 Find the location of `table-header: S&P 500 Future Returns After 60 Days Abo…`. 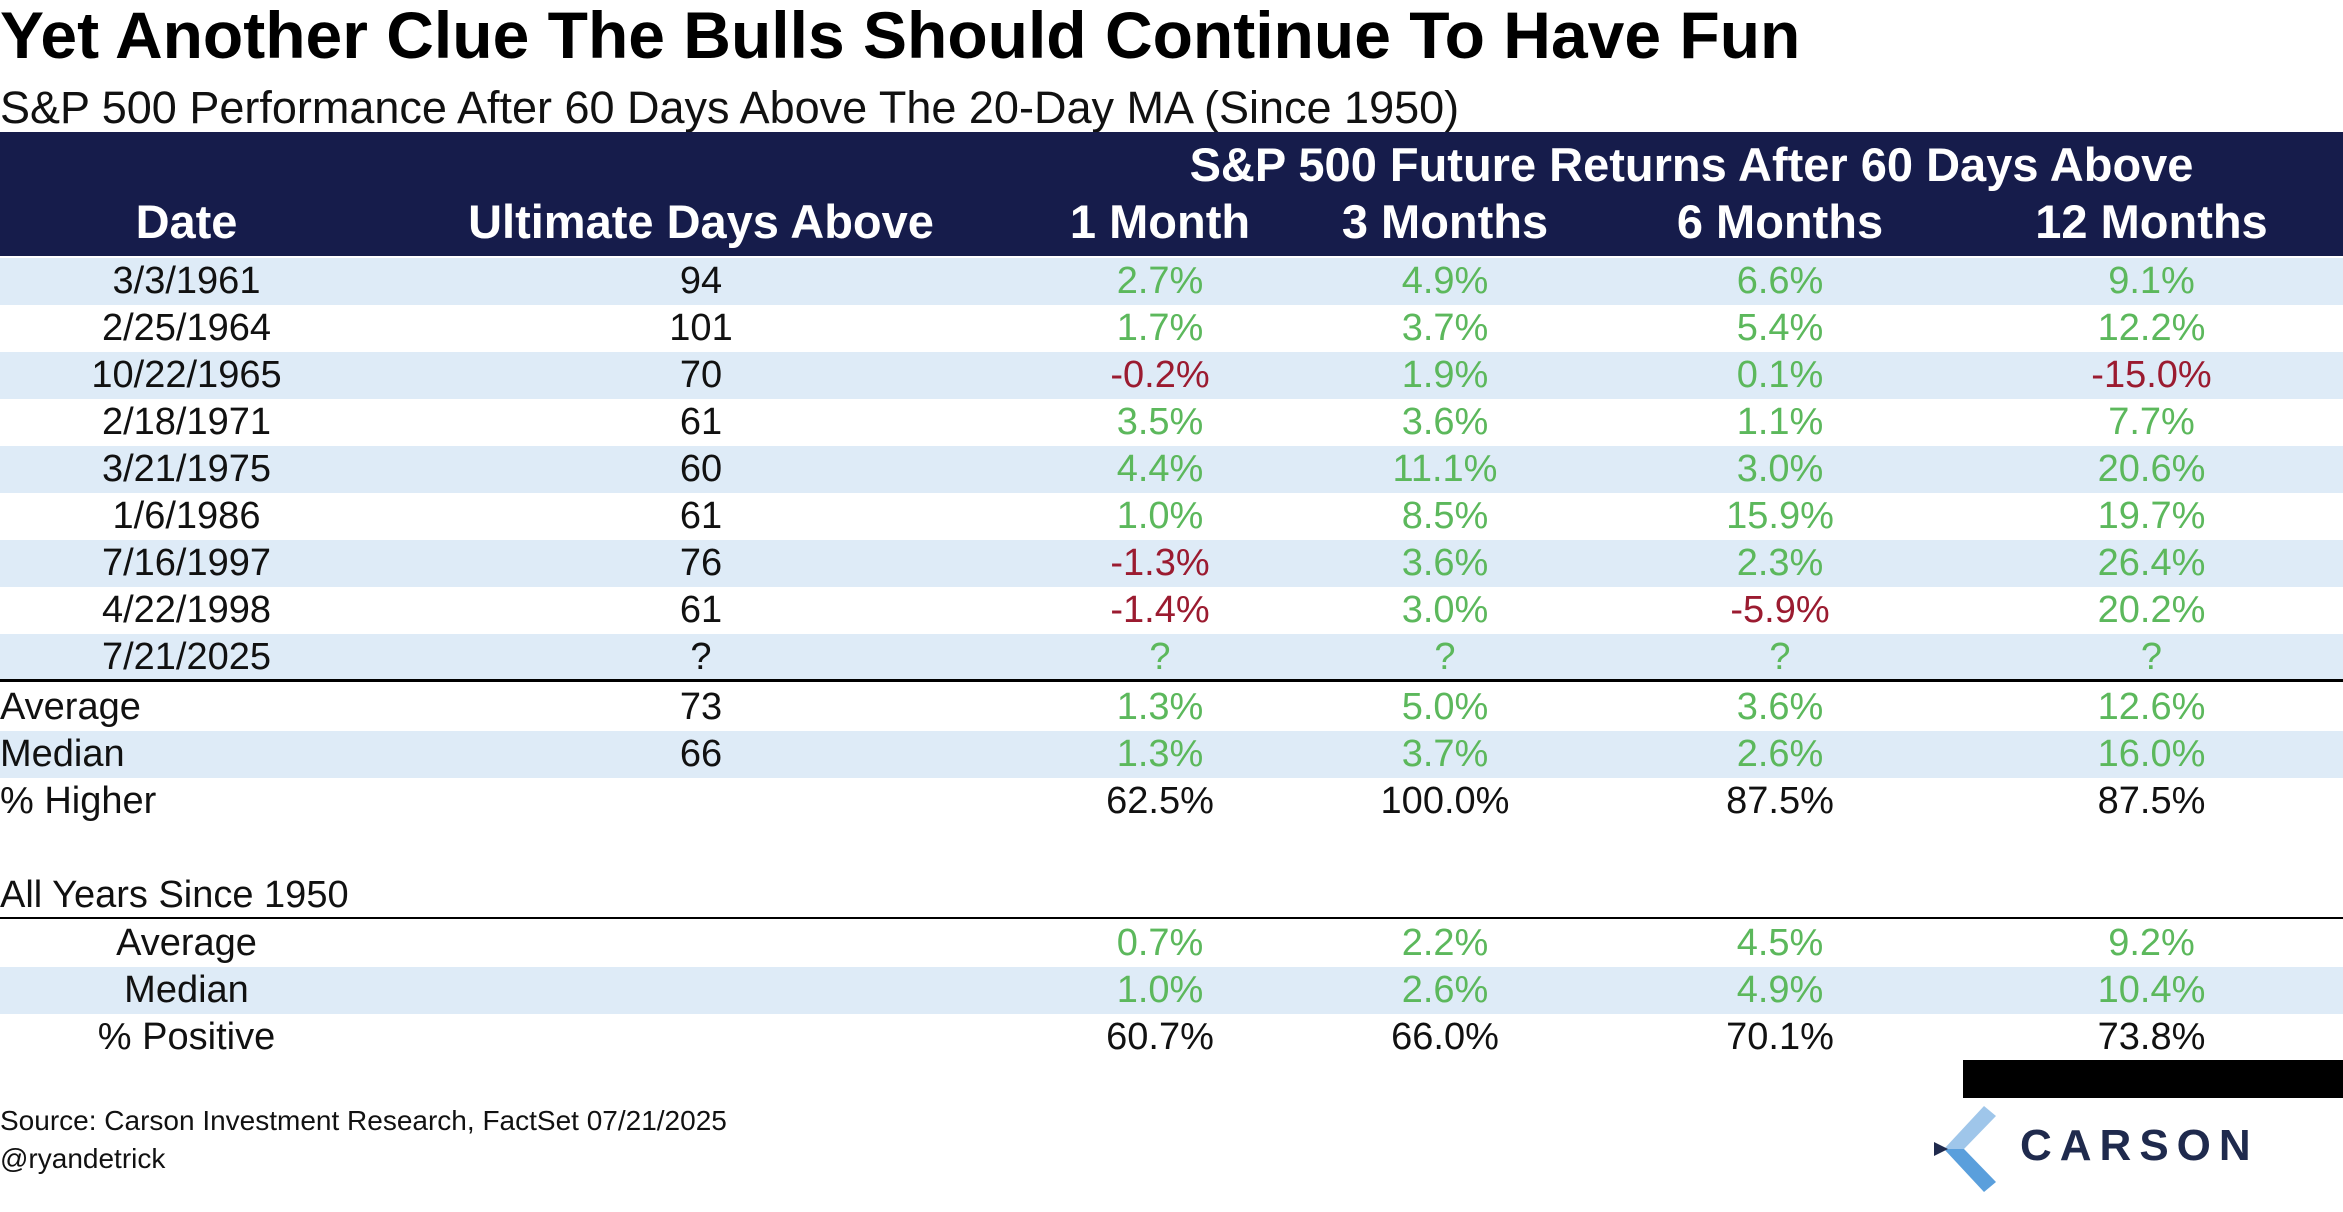

table-header: S&P 500 Future Returns After 60 Days Abo… is located at coordinates (1171, 194).